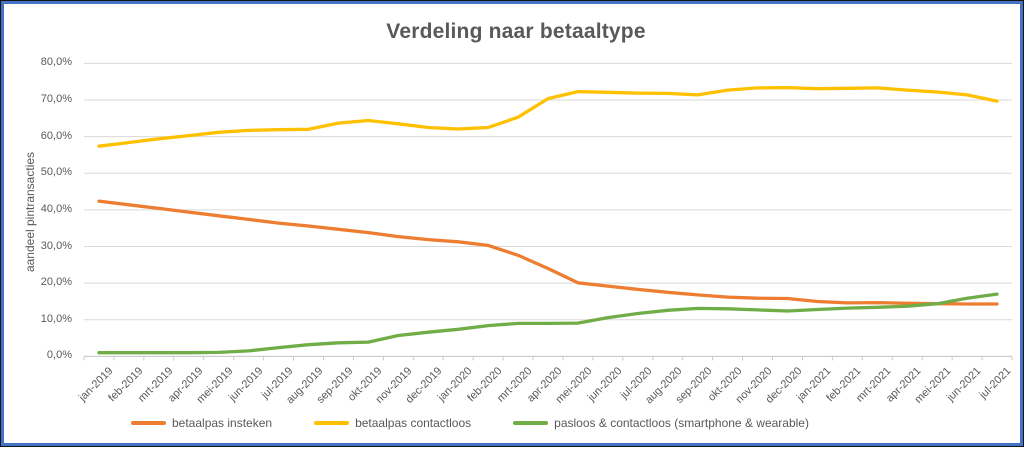  I want to click on legend-item-betaalpas-insteken: betaalpas insteken, so click(201, 423).